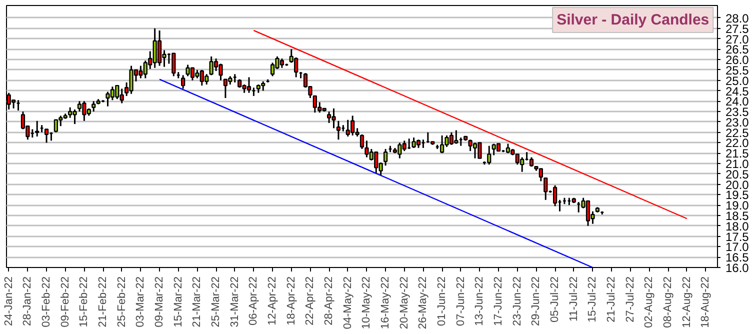  What do you see at coordinates (216, 302) in the screenshot?
I see `x-tick-label: 25-Mar-22` at bounding box center [216, 302].